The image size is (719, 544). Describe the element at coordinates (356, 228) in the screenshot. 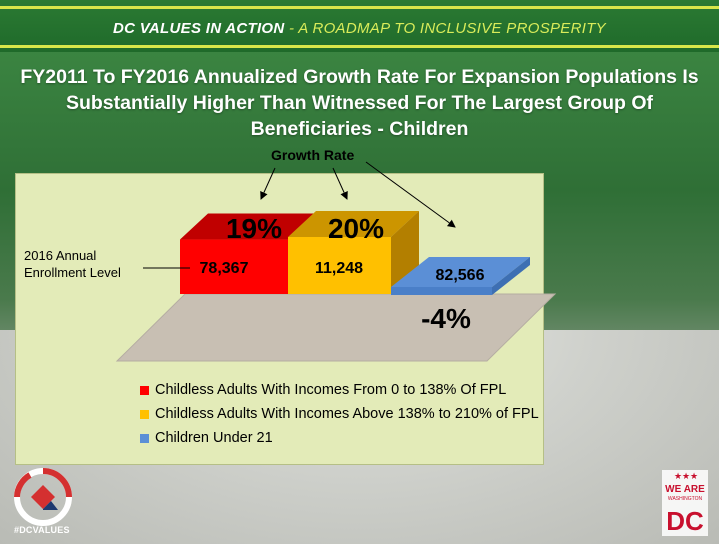

I see `growth-label-yellow: 20%` at that location.